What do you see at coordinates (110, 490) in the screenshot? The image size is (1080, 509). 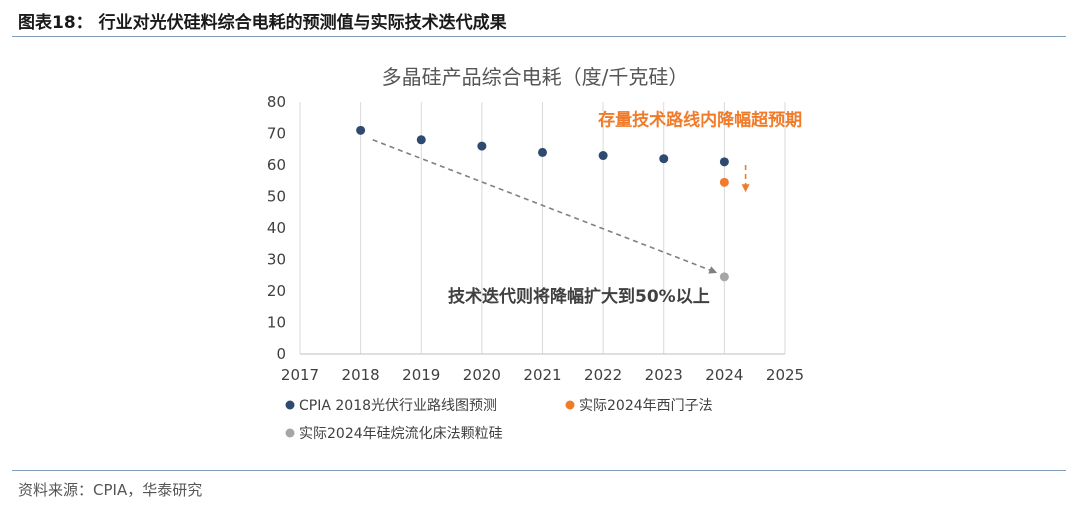 I see `source-note: 资料来源：CPIA，华泰研究` at bounding box center [110, 490].